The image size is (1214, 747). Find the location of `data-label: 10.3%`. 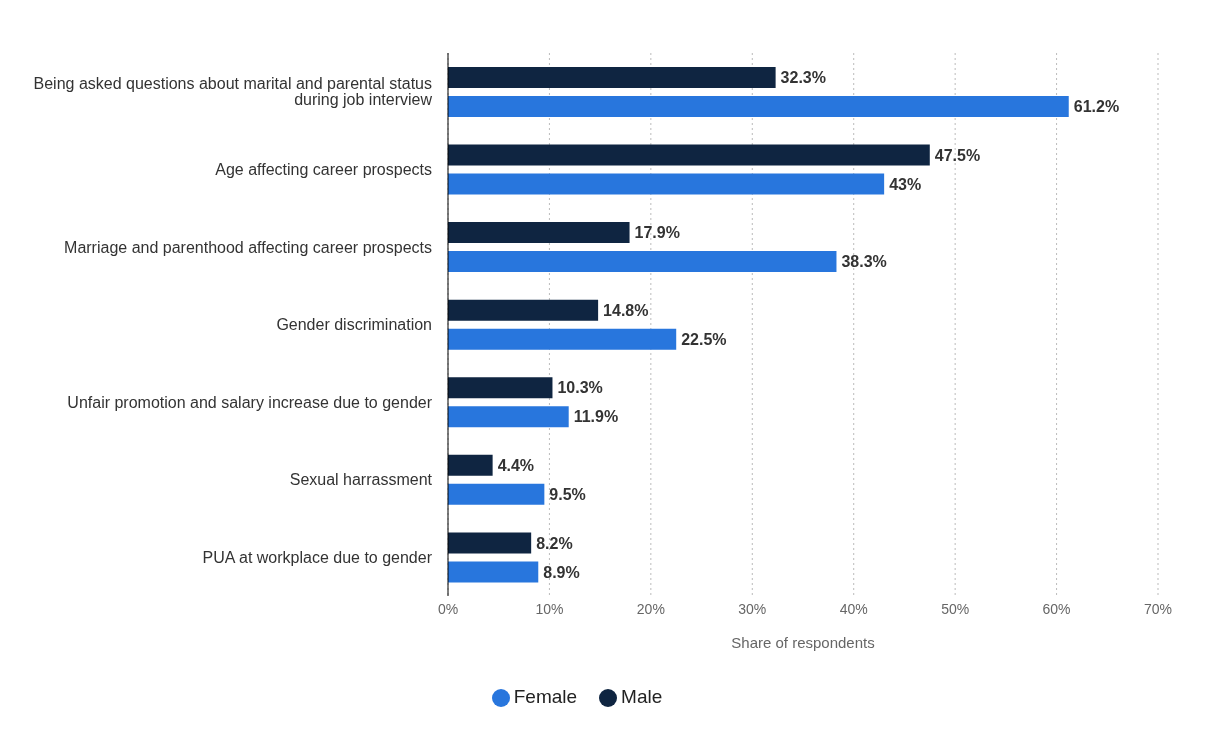

data-label: 10.3% is located at coordinates (580, 388).